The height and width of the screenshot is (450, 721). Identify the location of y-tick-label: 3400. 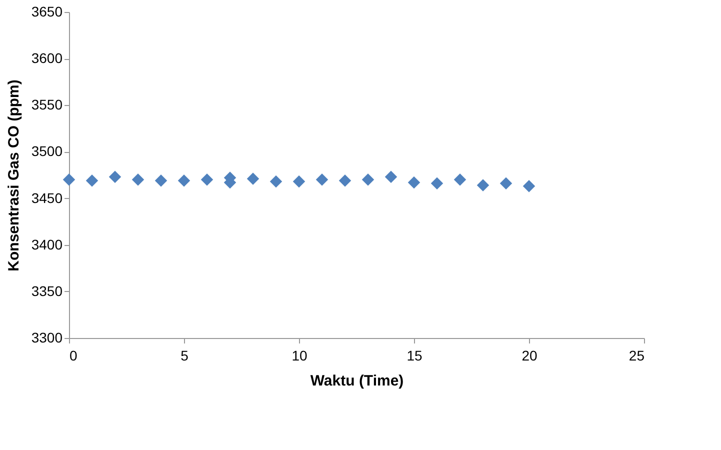
(47, 244).